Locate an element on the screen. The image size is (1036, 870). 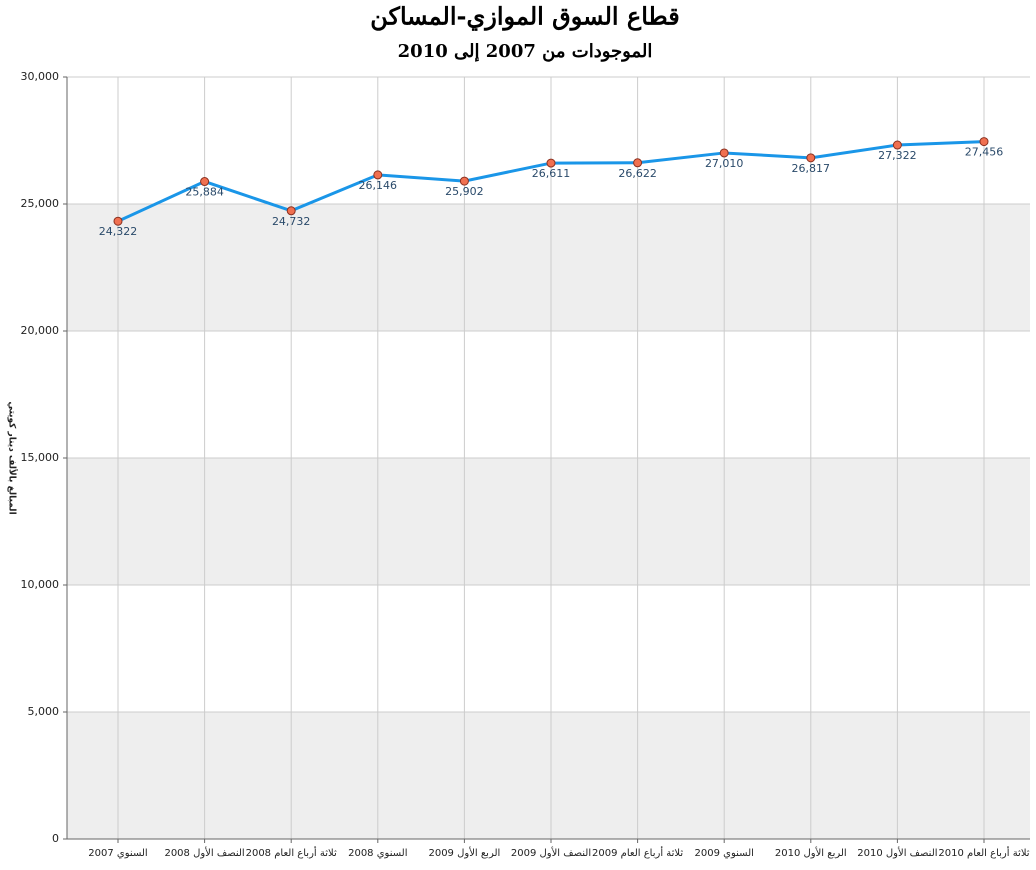
chart-subtitle: الموجودات من 2007 إلى 2010 is located at coordinates (525, 51).